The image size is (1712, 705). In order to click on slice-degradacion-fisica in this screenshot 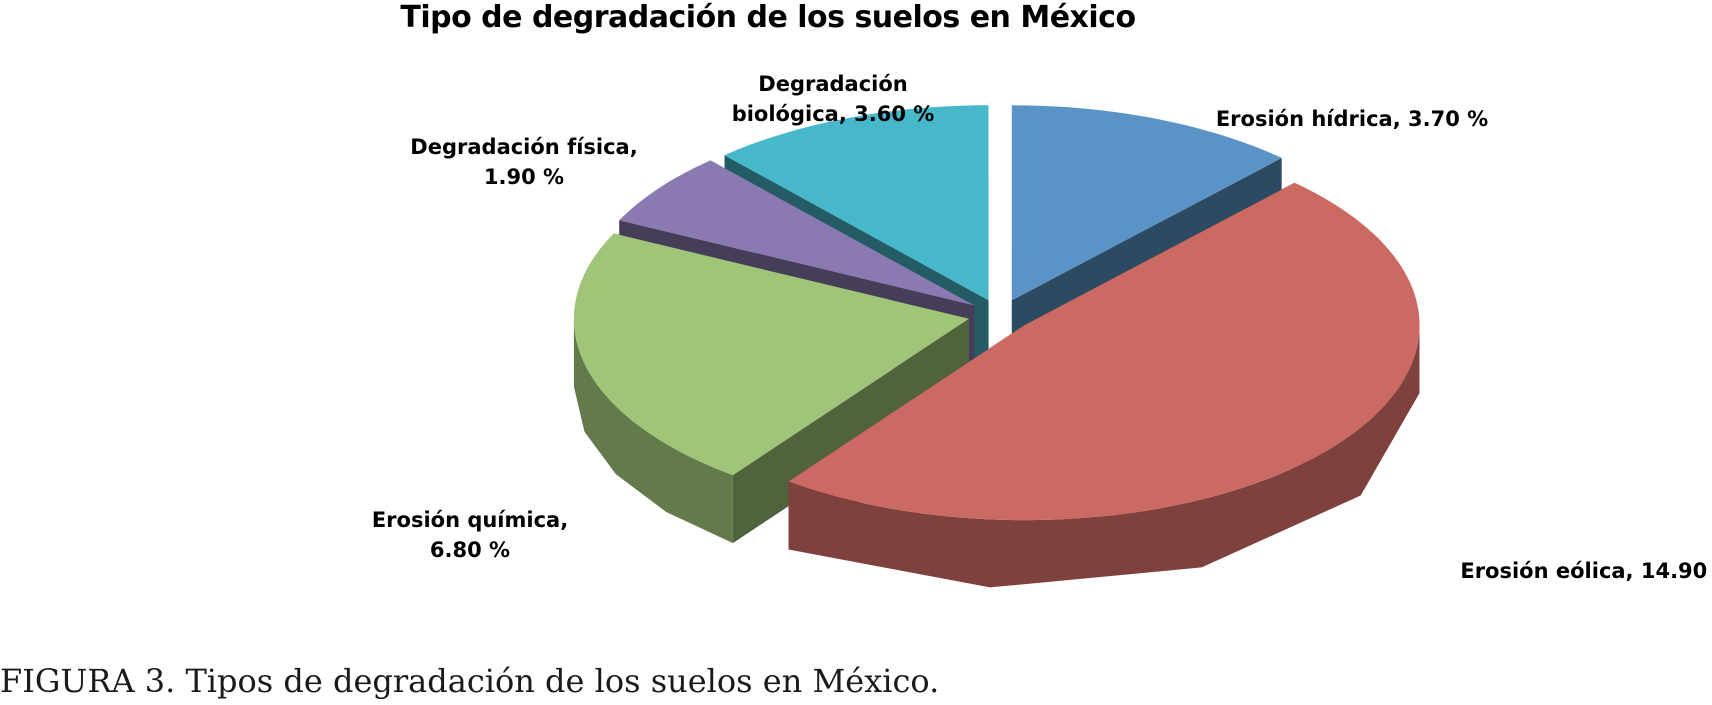, I will do `click(797, 233)`.